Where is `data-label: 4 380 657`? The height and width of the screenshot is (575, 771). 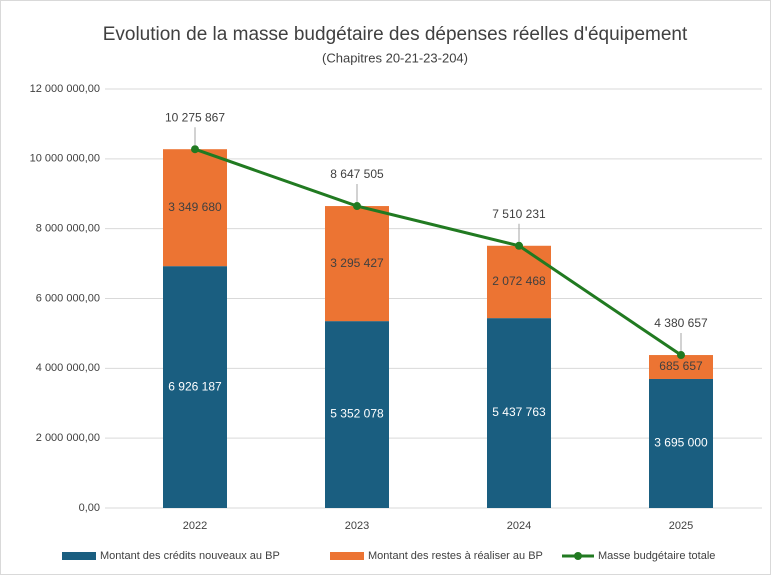
data-label: 4 380 657 is located at coordinates (681, 323).